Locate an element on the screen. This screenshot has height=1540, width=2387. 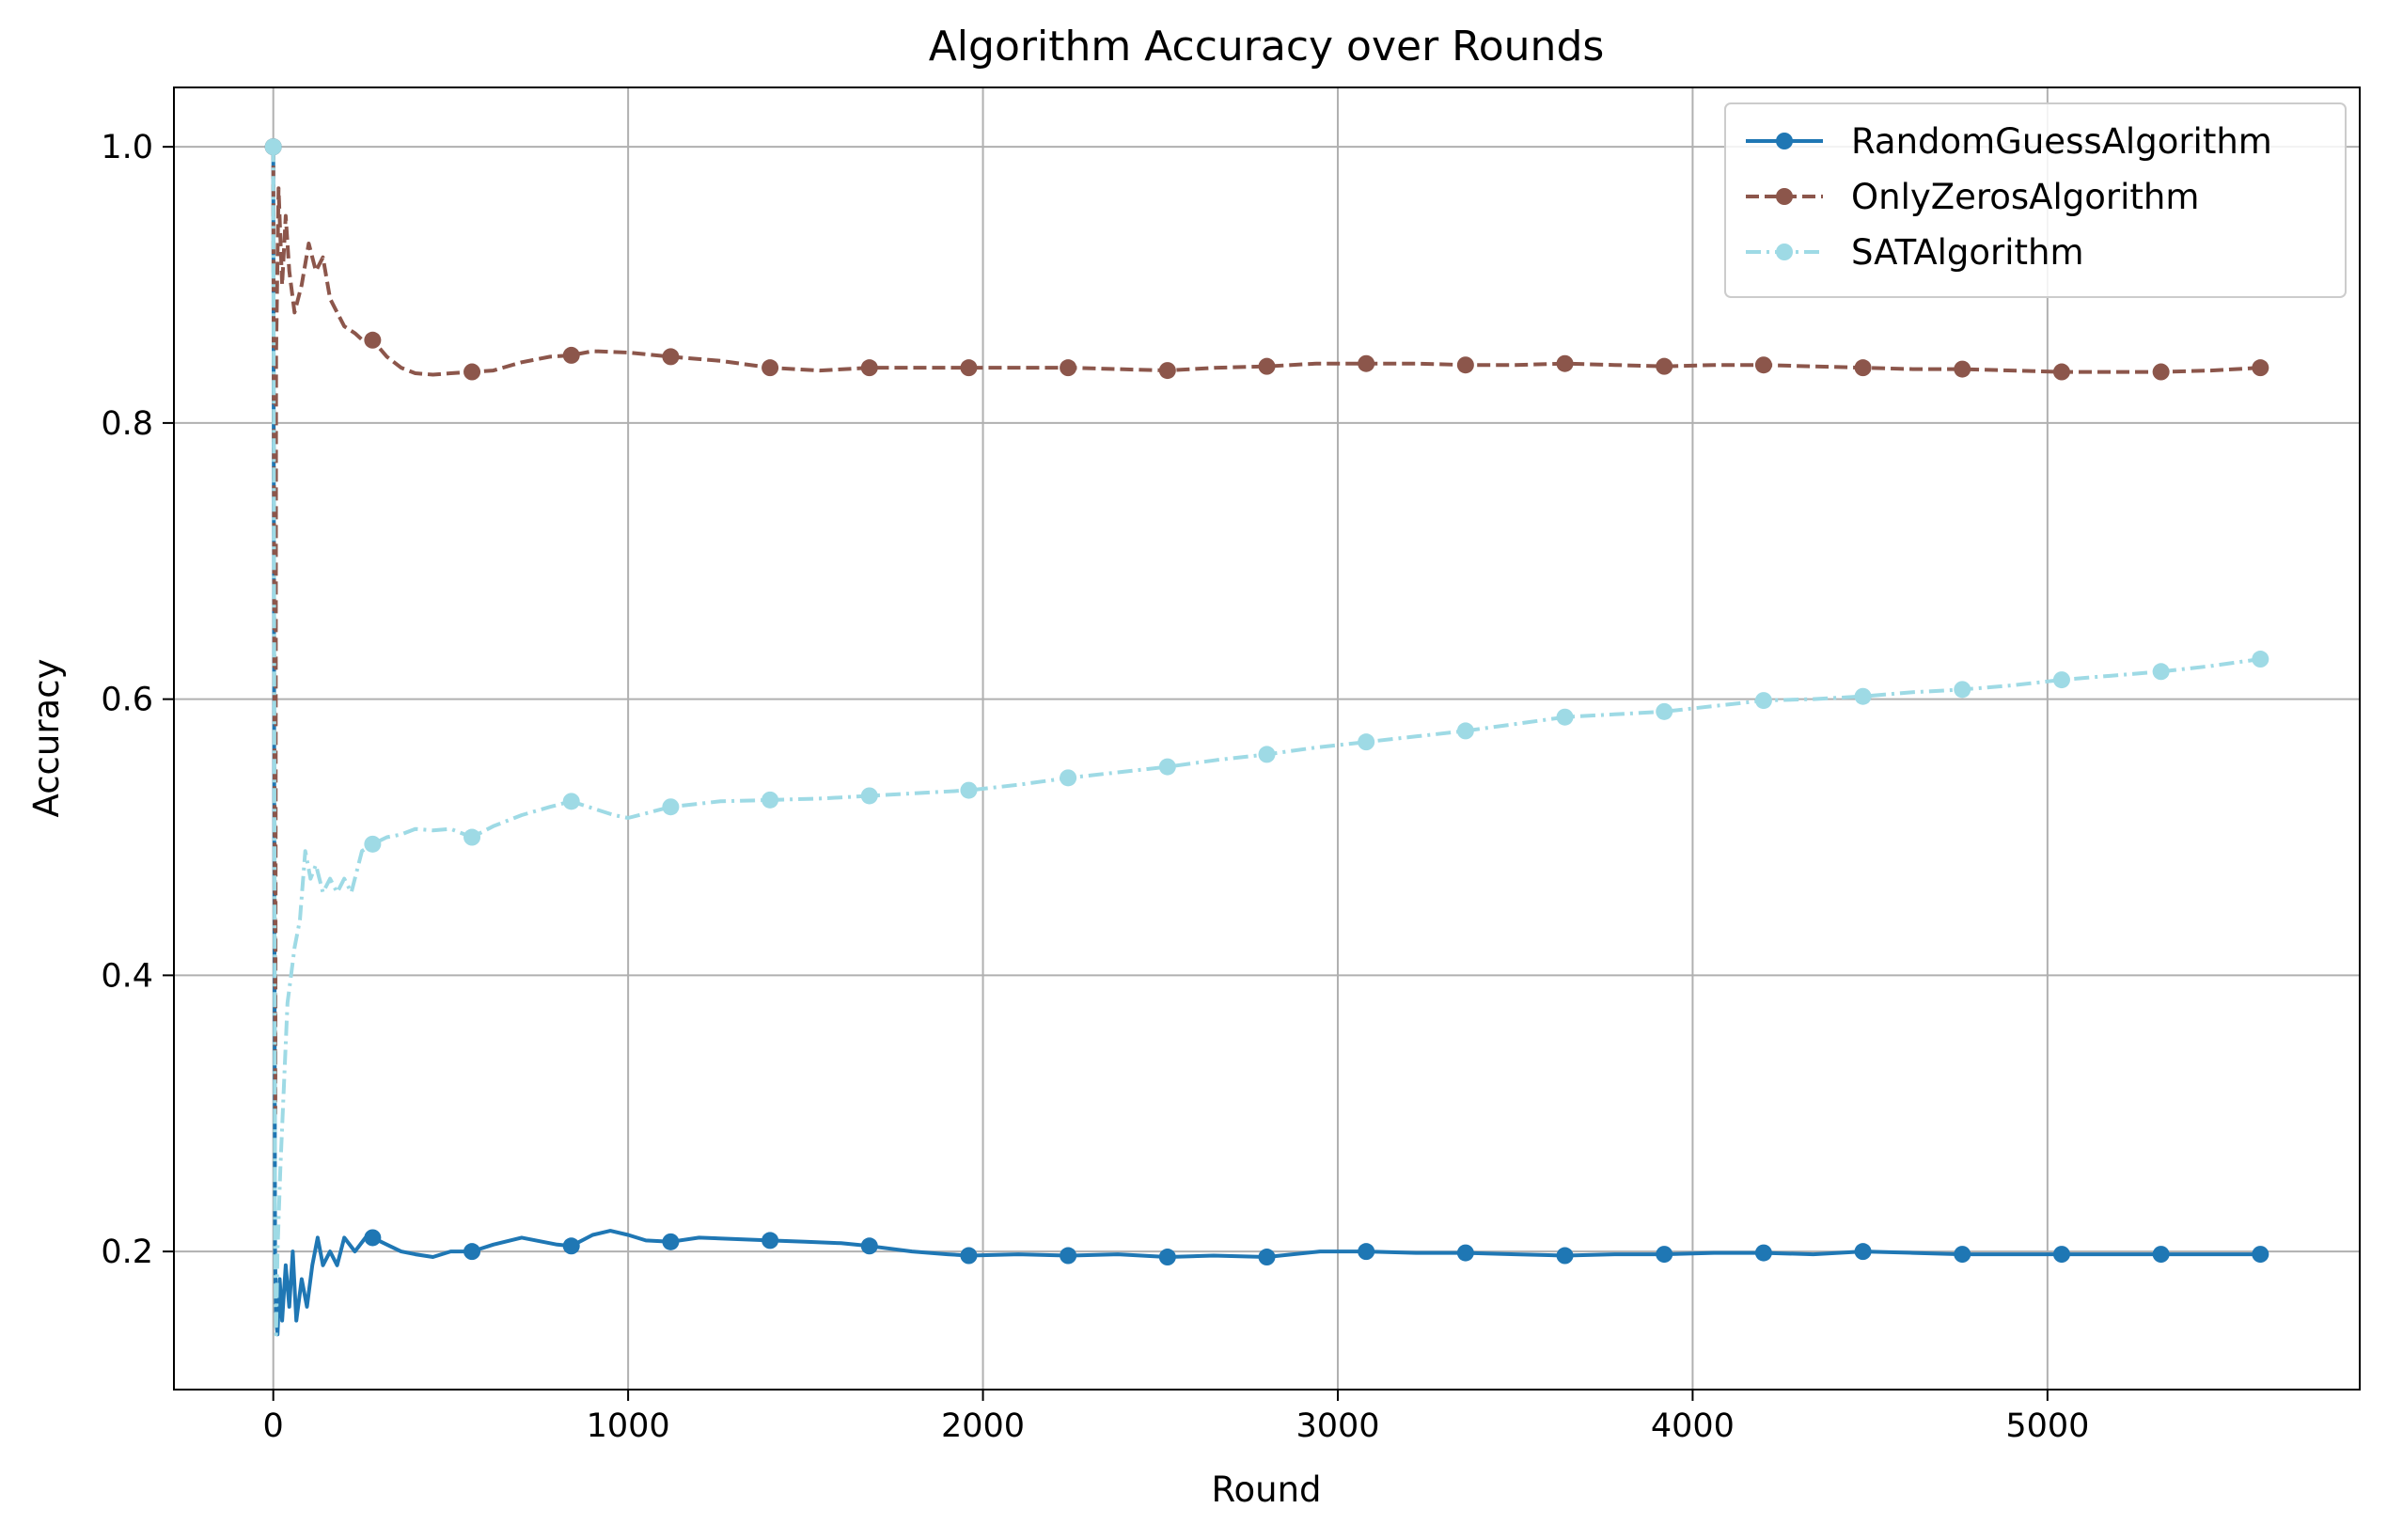
legend-box is located at coordinates (2035, 200).